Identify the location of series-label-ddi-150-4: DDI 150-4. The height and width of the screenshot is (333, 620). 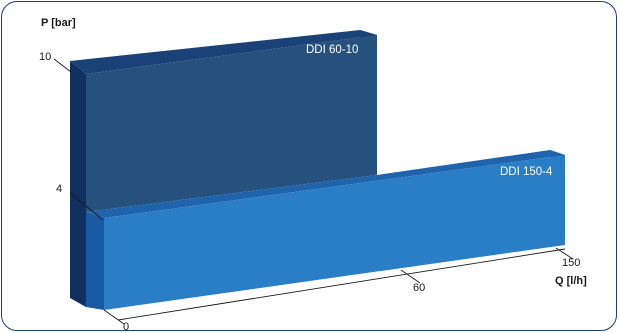
(526, 172).